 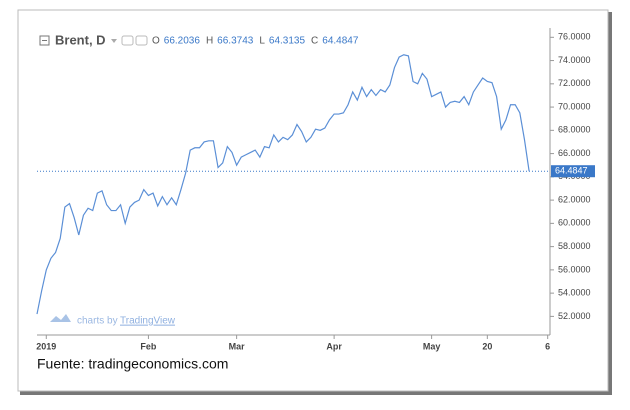 I want to click on last-price-label: 64.4847, so click(x=571, y=171).